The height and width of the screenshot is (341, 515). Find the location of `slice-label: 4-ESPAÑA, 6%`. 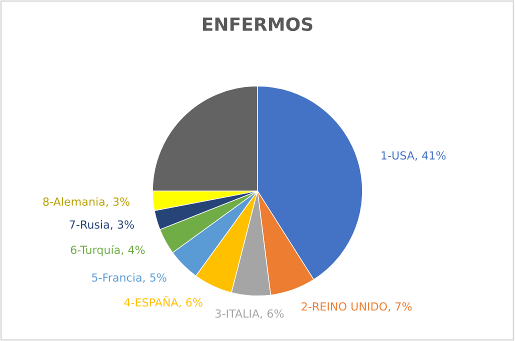

slice-label: 4-ESPAÑA, 6% is located at coordinates (163, 302).